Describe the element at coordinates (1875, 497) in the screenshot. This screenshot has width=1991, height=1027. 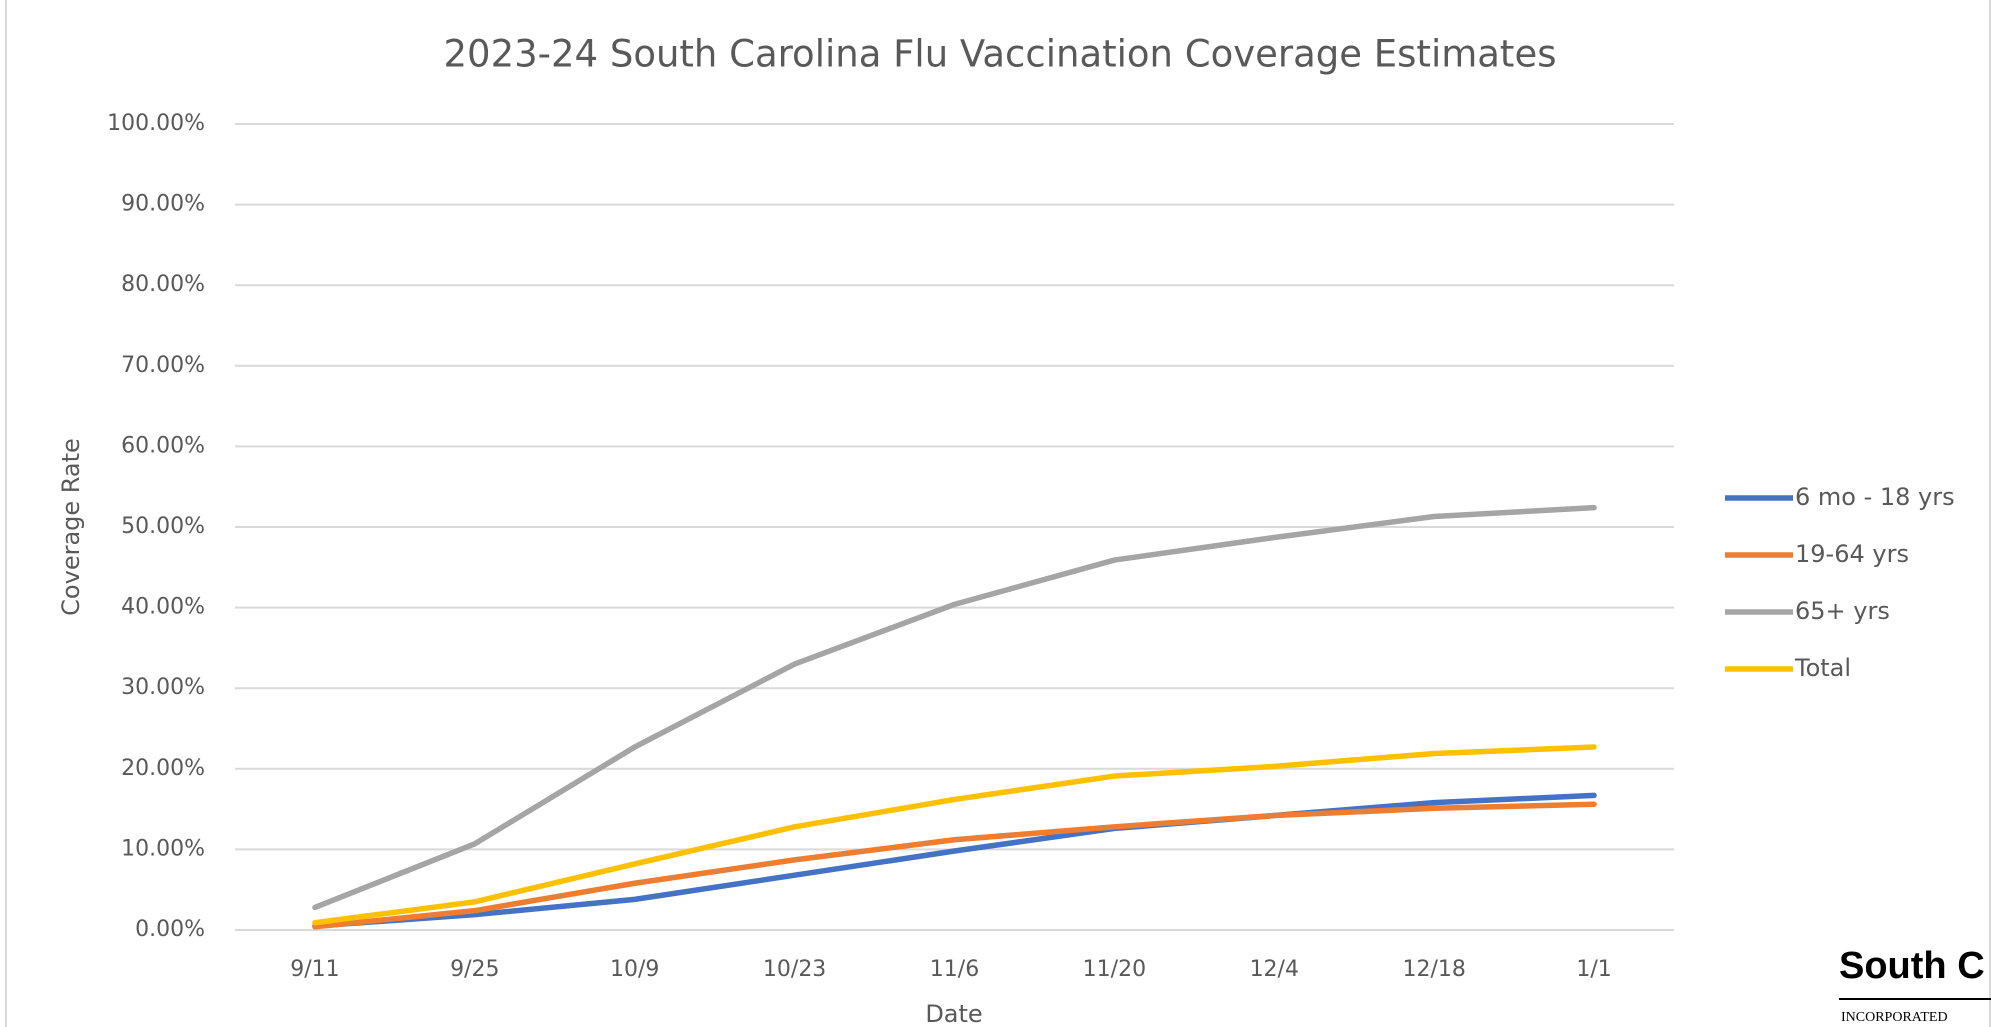
I see `legend-label: 6 mo - 18 yrs` at that location.